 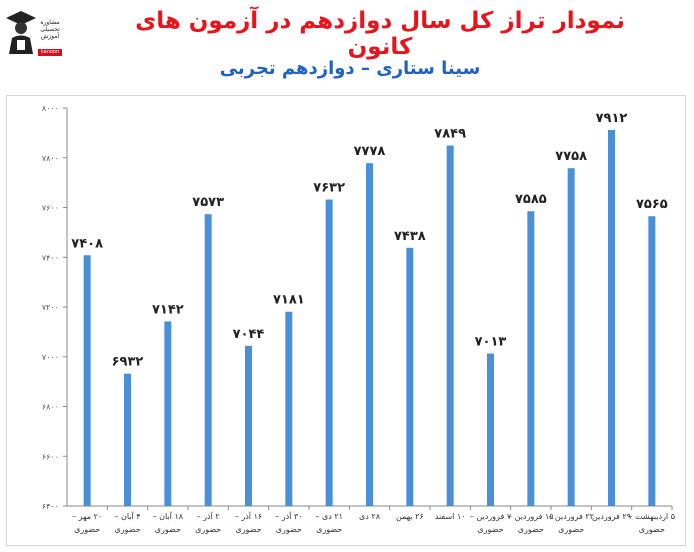 What do you see at coordinates (531, 516) in the screenshot?
I see `category-label: ۱۵ فروردین –` at bounding box center [531, 516].